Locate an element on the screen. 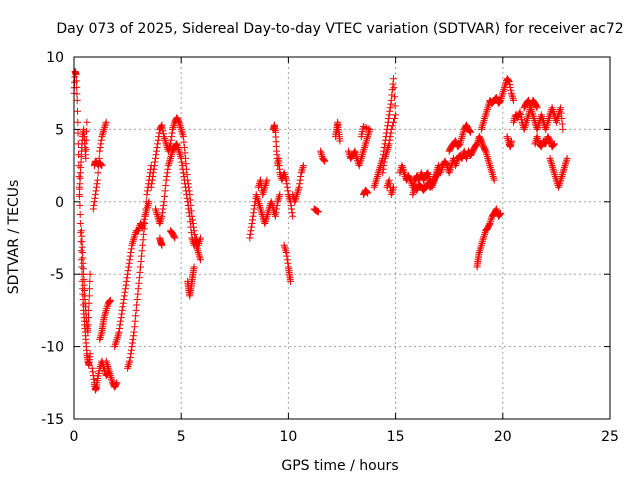 The image size is (640, 480). x-tick-label: 0 is located at coordinates (74, 437).